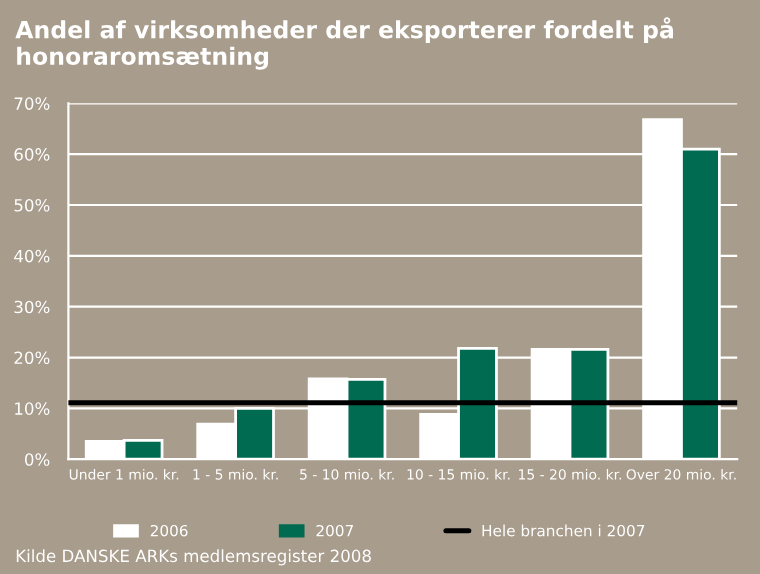  Describe the element at coordinates (32, 103) in the screenshot. I see `y-tick-label: 70%` at that location.